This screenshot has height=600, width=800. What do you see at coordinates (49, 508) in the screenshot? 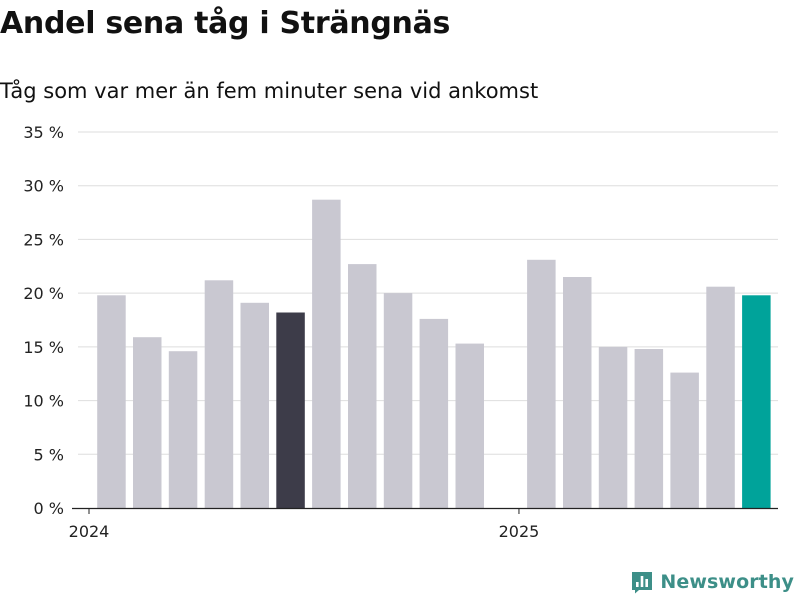
I see `y-tick-label: 0 %` at bounding box center [49, 508].